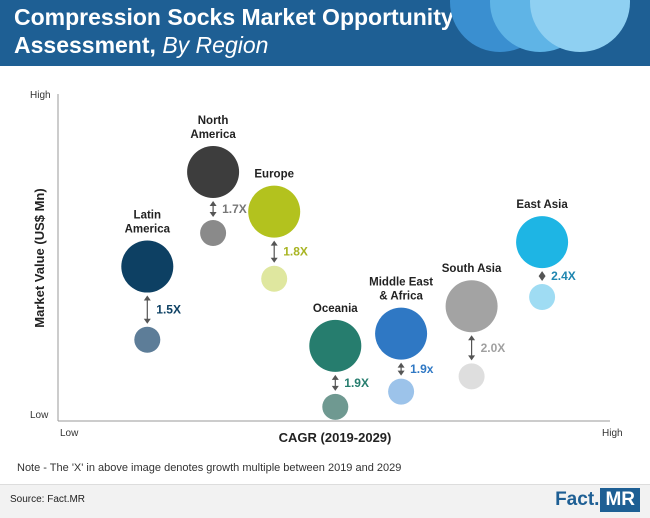 Image resolution: width=650 pixels, height=518 pixels. What do you see at coordinates (471, 376) in the screenshot?
I see `bubble-2019-south-asia` at bounding box center [471, 376].